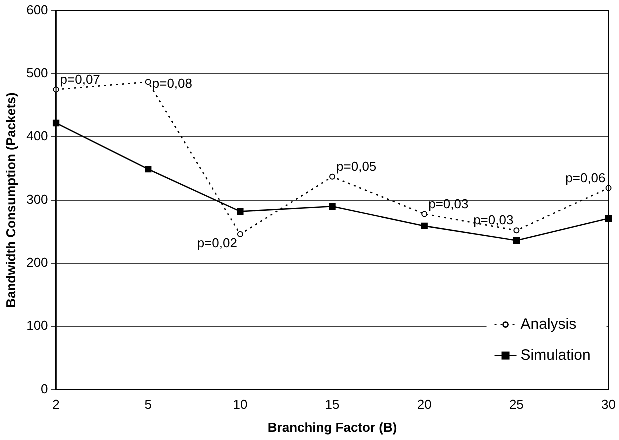 The width and height of the screenshot is (619, 440). Describe the element at coordinates (586, 178) in the screenshot. I see `annotation: p=0,06` at that location.